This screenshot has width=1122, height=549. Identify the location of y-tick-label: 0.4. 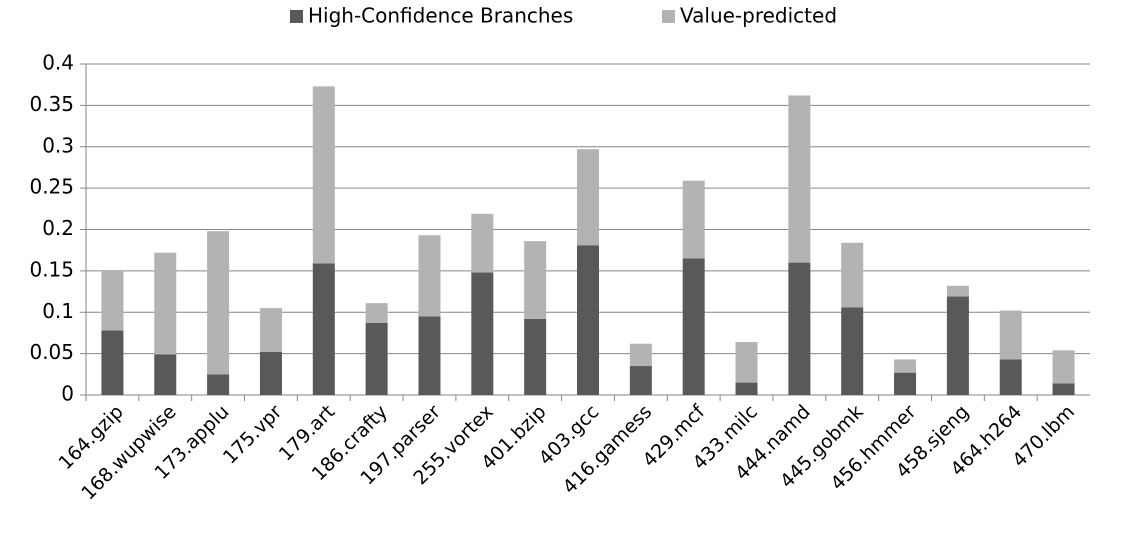
(58, 63).